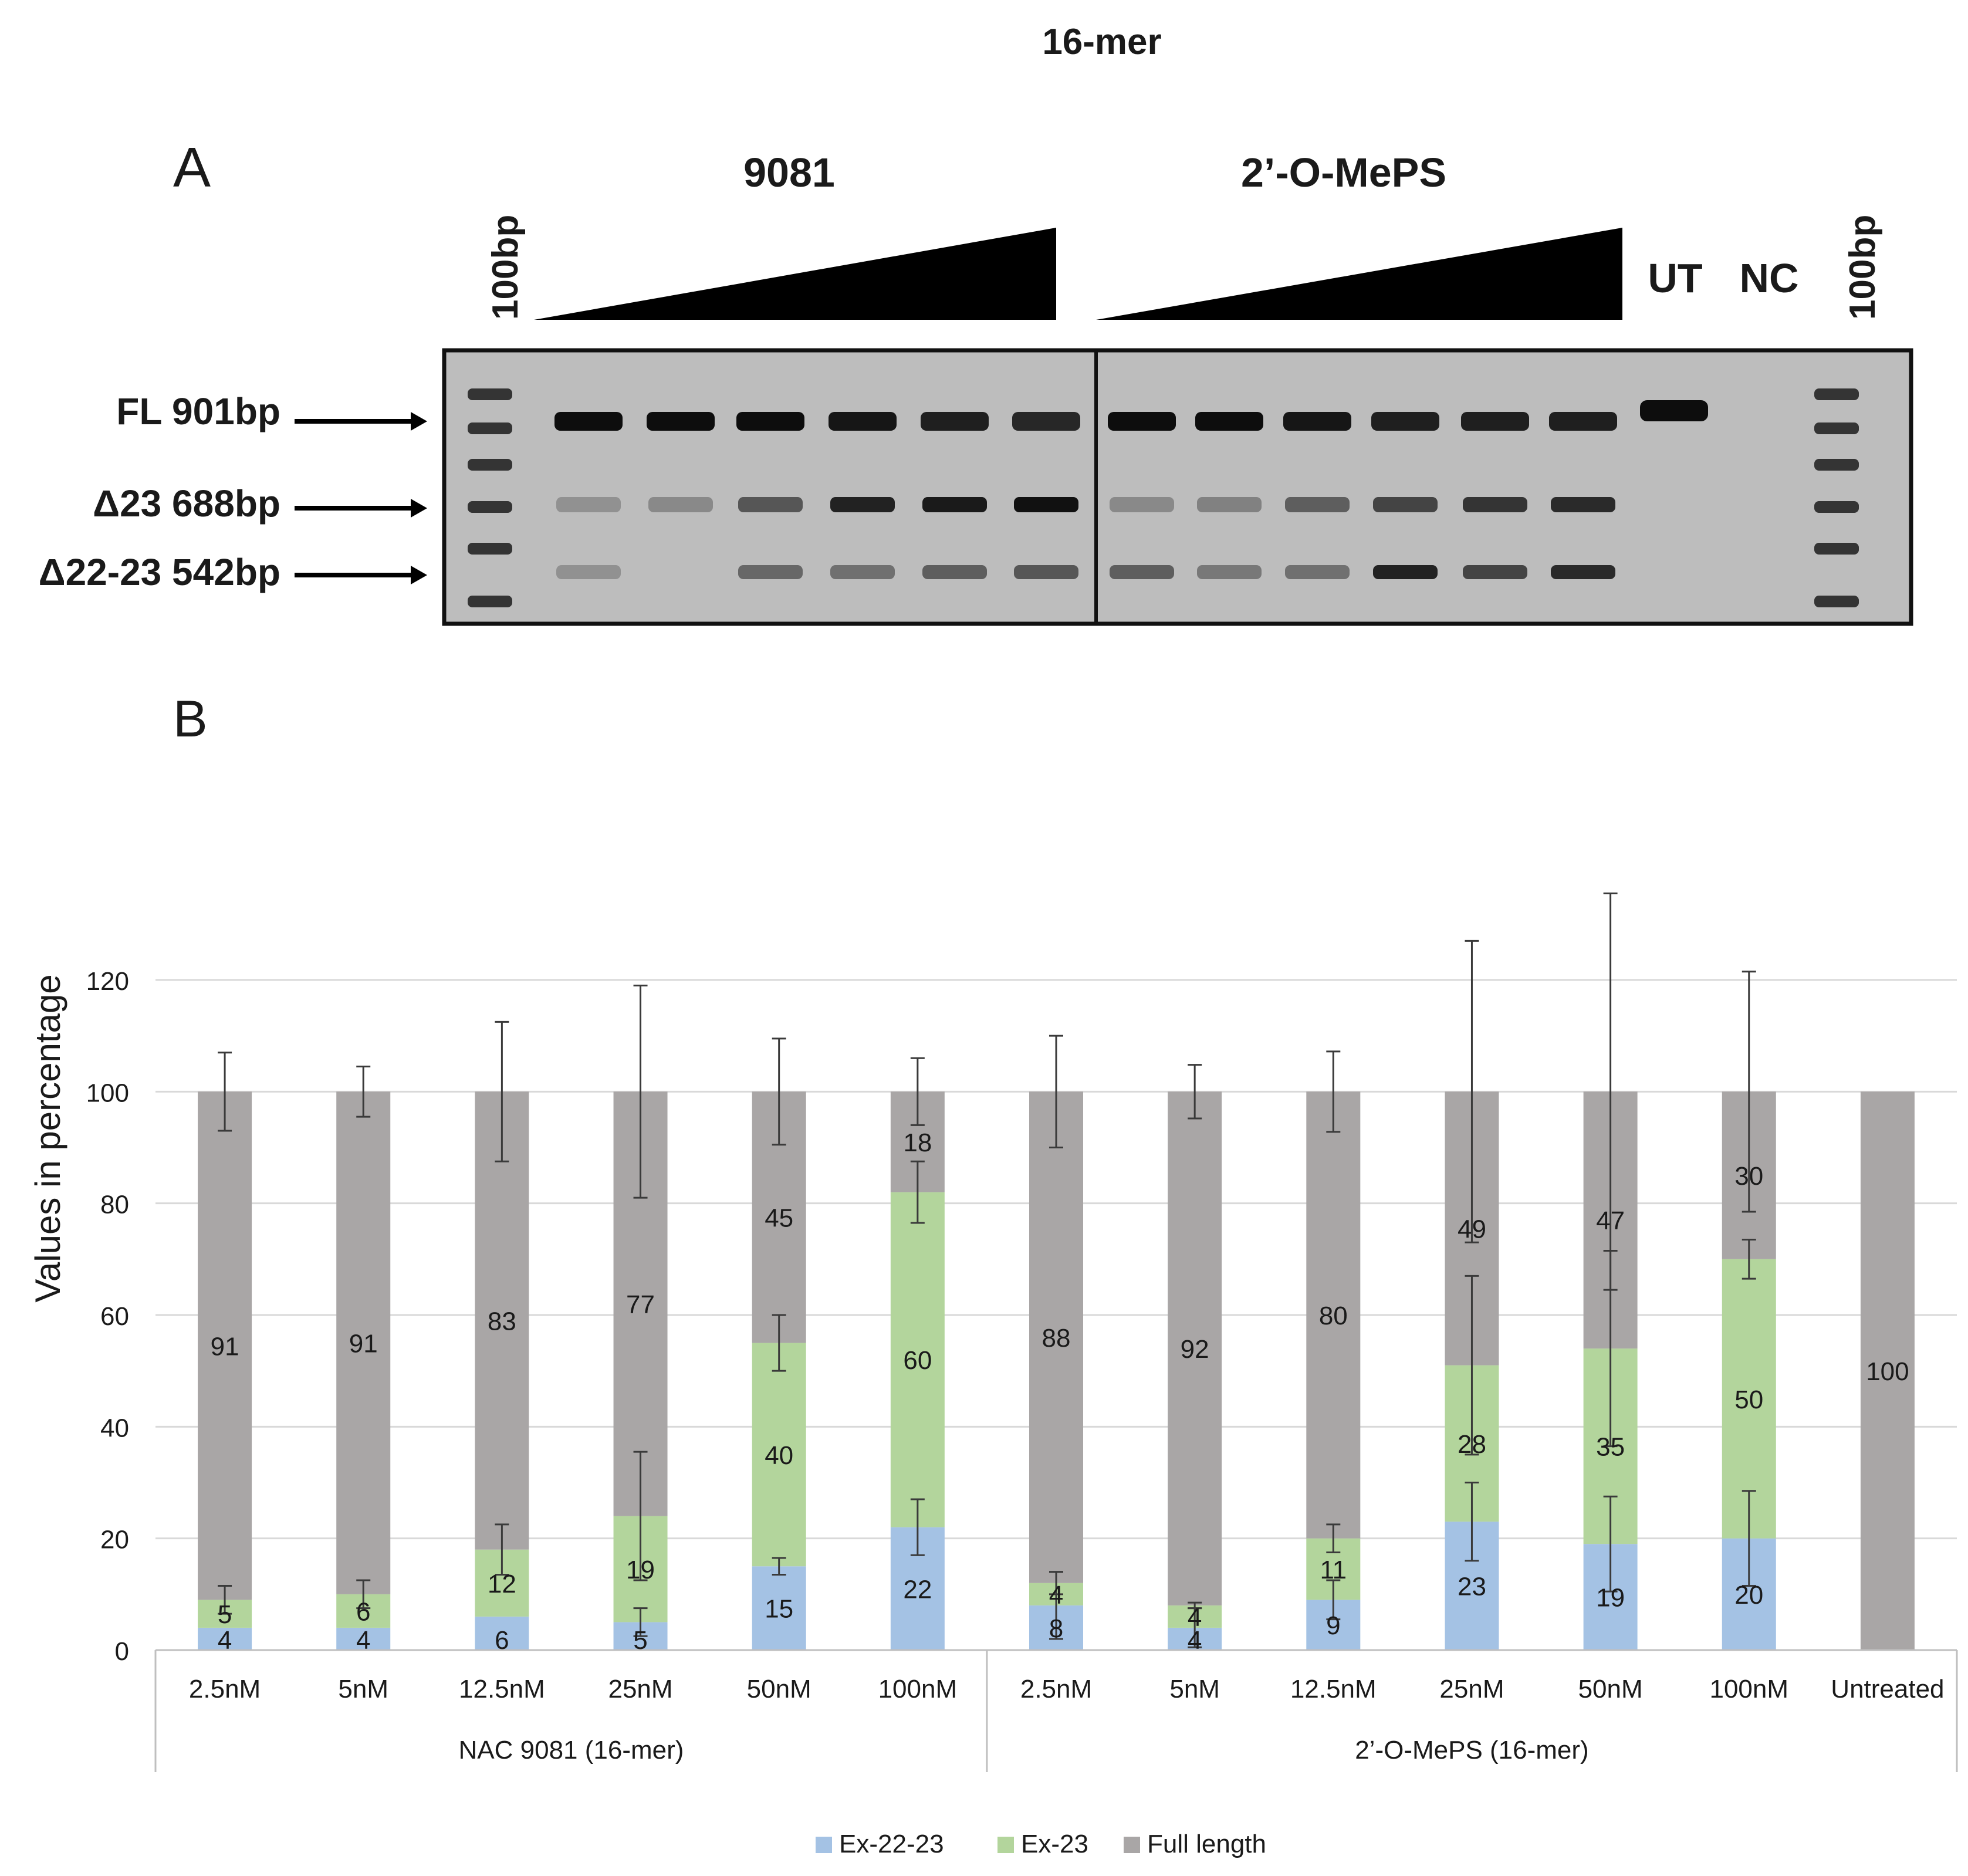  I want to click on data-label: 12, so click(502, 1584).